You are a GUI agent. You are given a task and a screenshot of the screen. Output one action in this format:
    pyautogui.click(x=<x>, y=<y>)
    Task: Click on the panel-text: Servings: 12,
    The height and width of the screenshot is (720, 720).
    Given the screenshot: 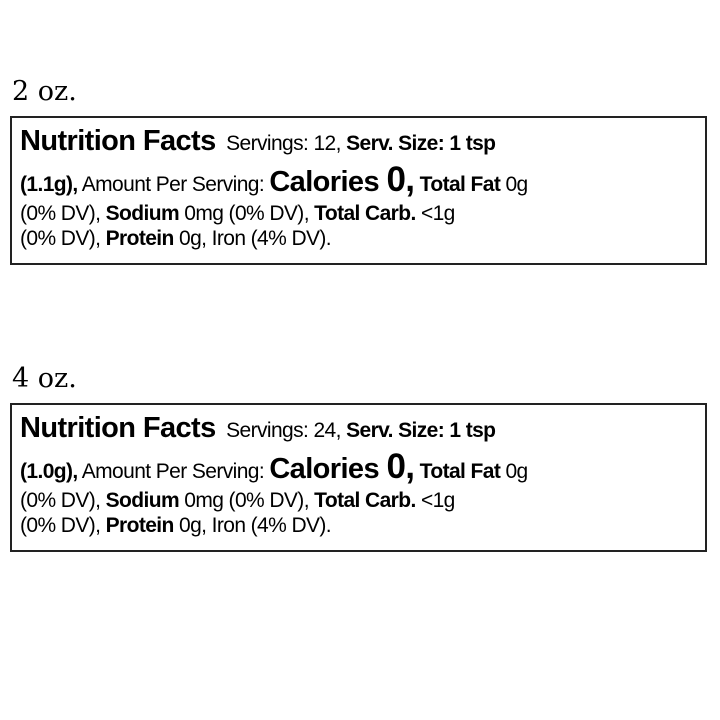 What is the action you would take?
    pyautogui.click(x=281, y=143)
    